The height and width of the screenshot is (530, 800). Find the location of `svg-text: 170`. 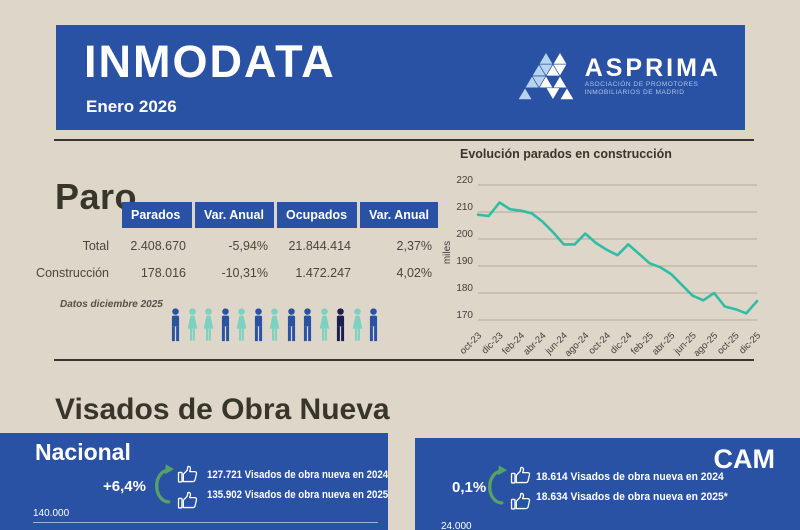

svg-text: 170 is located at coordinates (464, 315).